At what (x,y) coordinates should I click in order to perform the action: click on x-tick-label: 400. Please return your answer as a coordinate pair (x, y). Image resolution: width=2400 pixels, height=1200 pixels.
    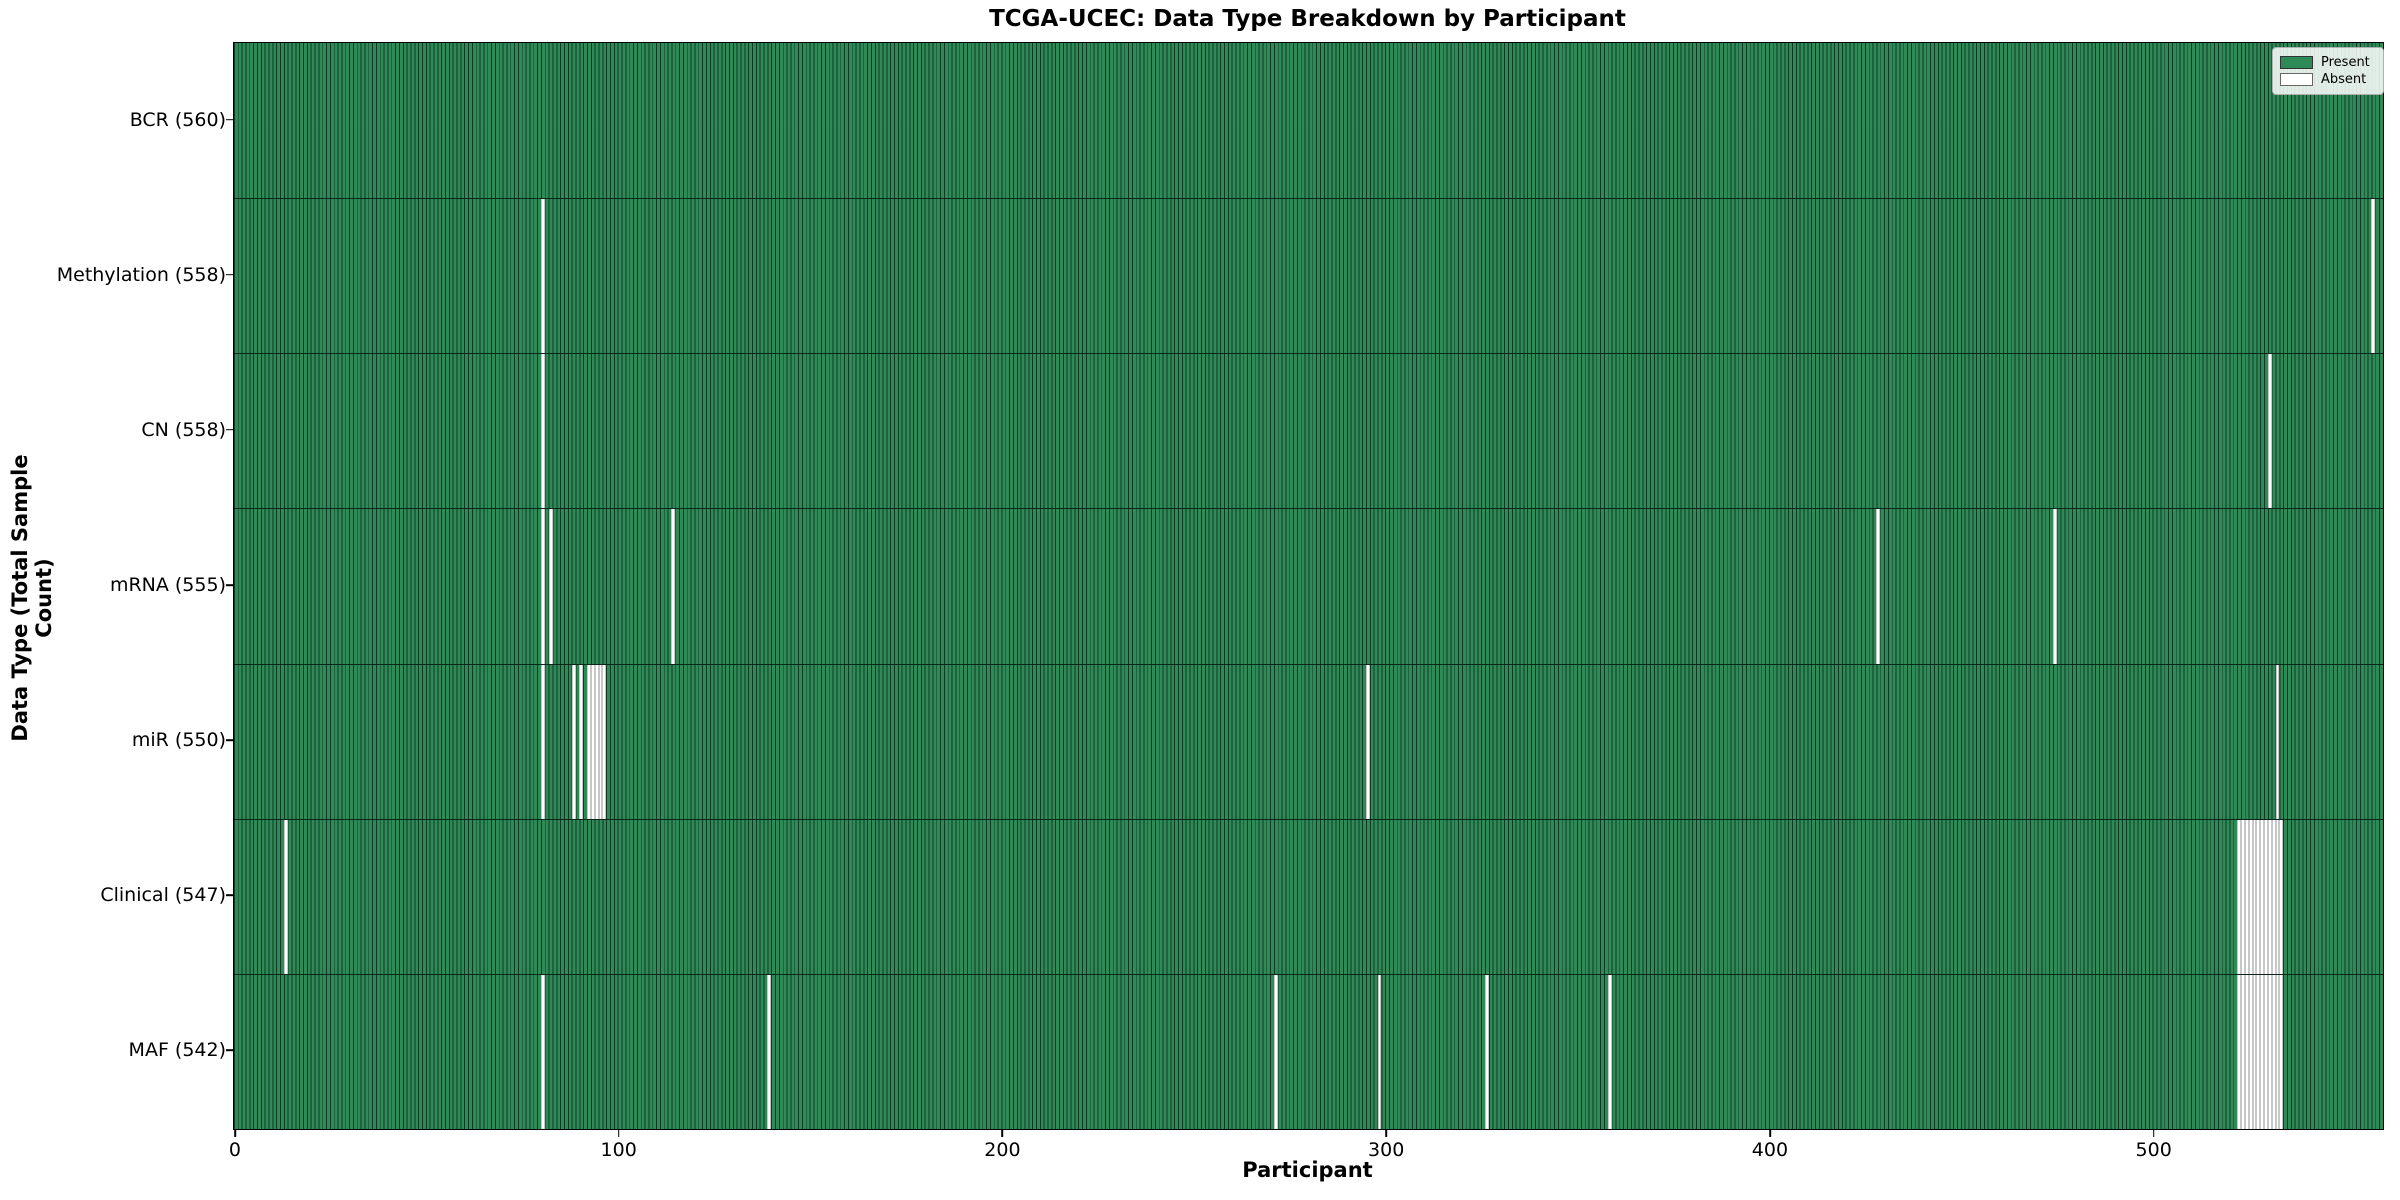
    Looking at the image, I should click on (1770, 1150).